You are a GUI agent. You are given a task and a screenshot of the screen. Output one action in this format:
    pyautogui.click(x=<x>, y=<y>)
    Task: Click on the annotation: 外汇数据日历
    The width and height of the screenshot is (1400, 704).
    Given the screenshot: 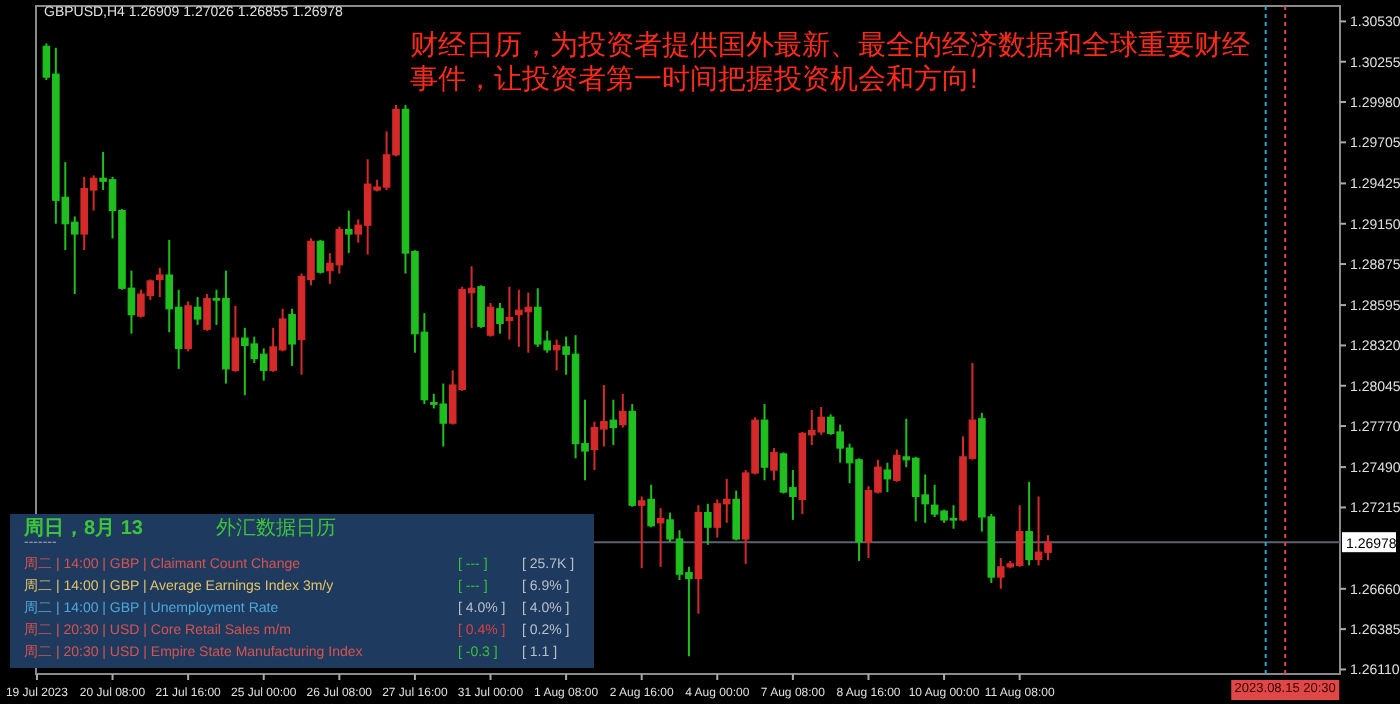 What is the action you would take?
    pyautogui.click(x=276, y=530)
    